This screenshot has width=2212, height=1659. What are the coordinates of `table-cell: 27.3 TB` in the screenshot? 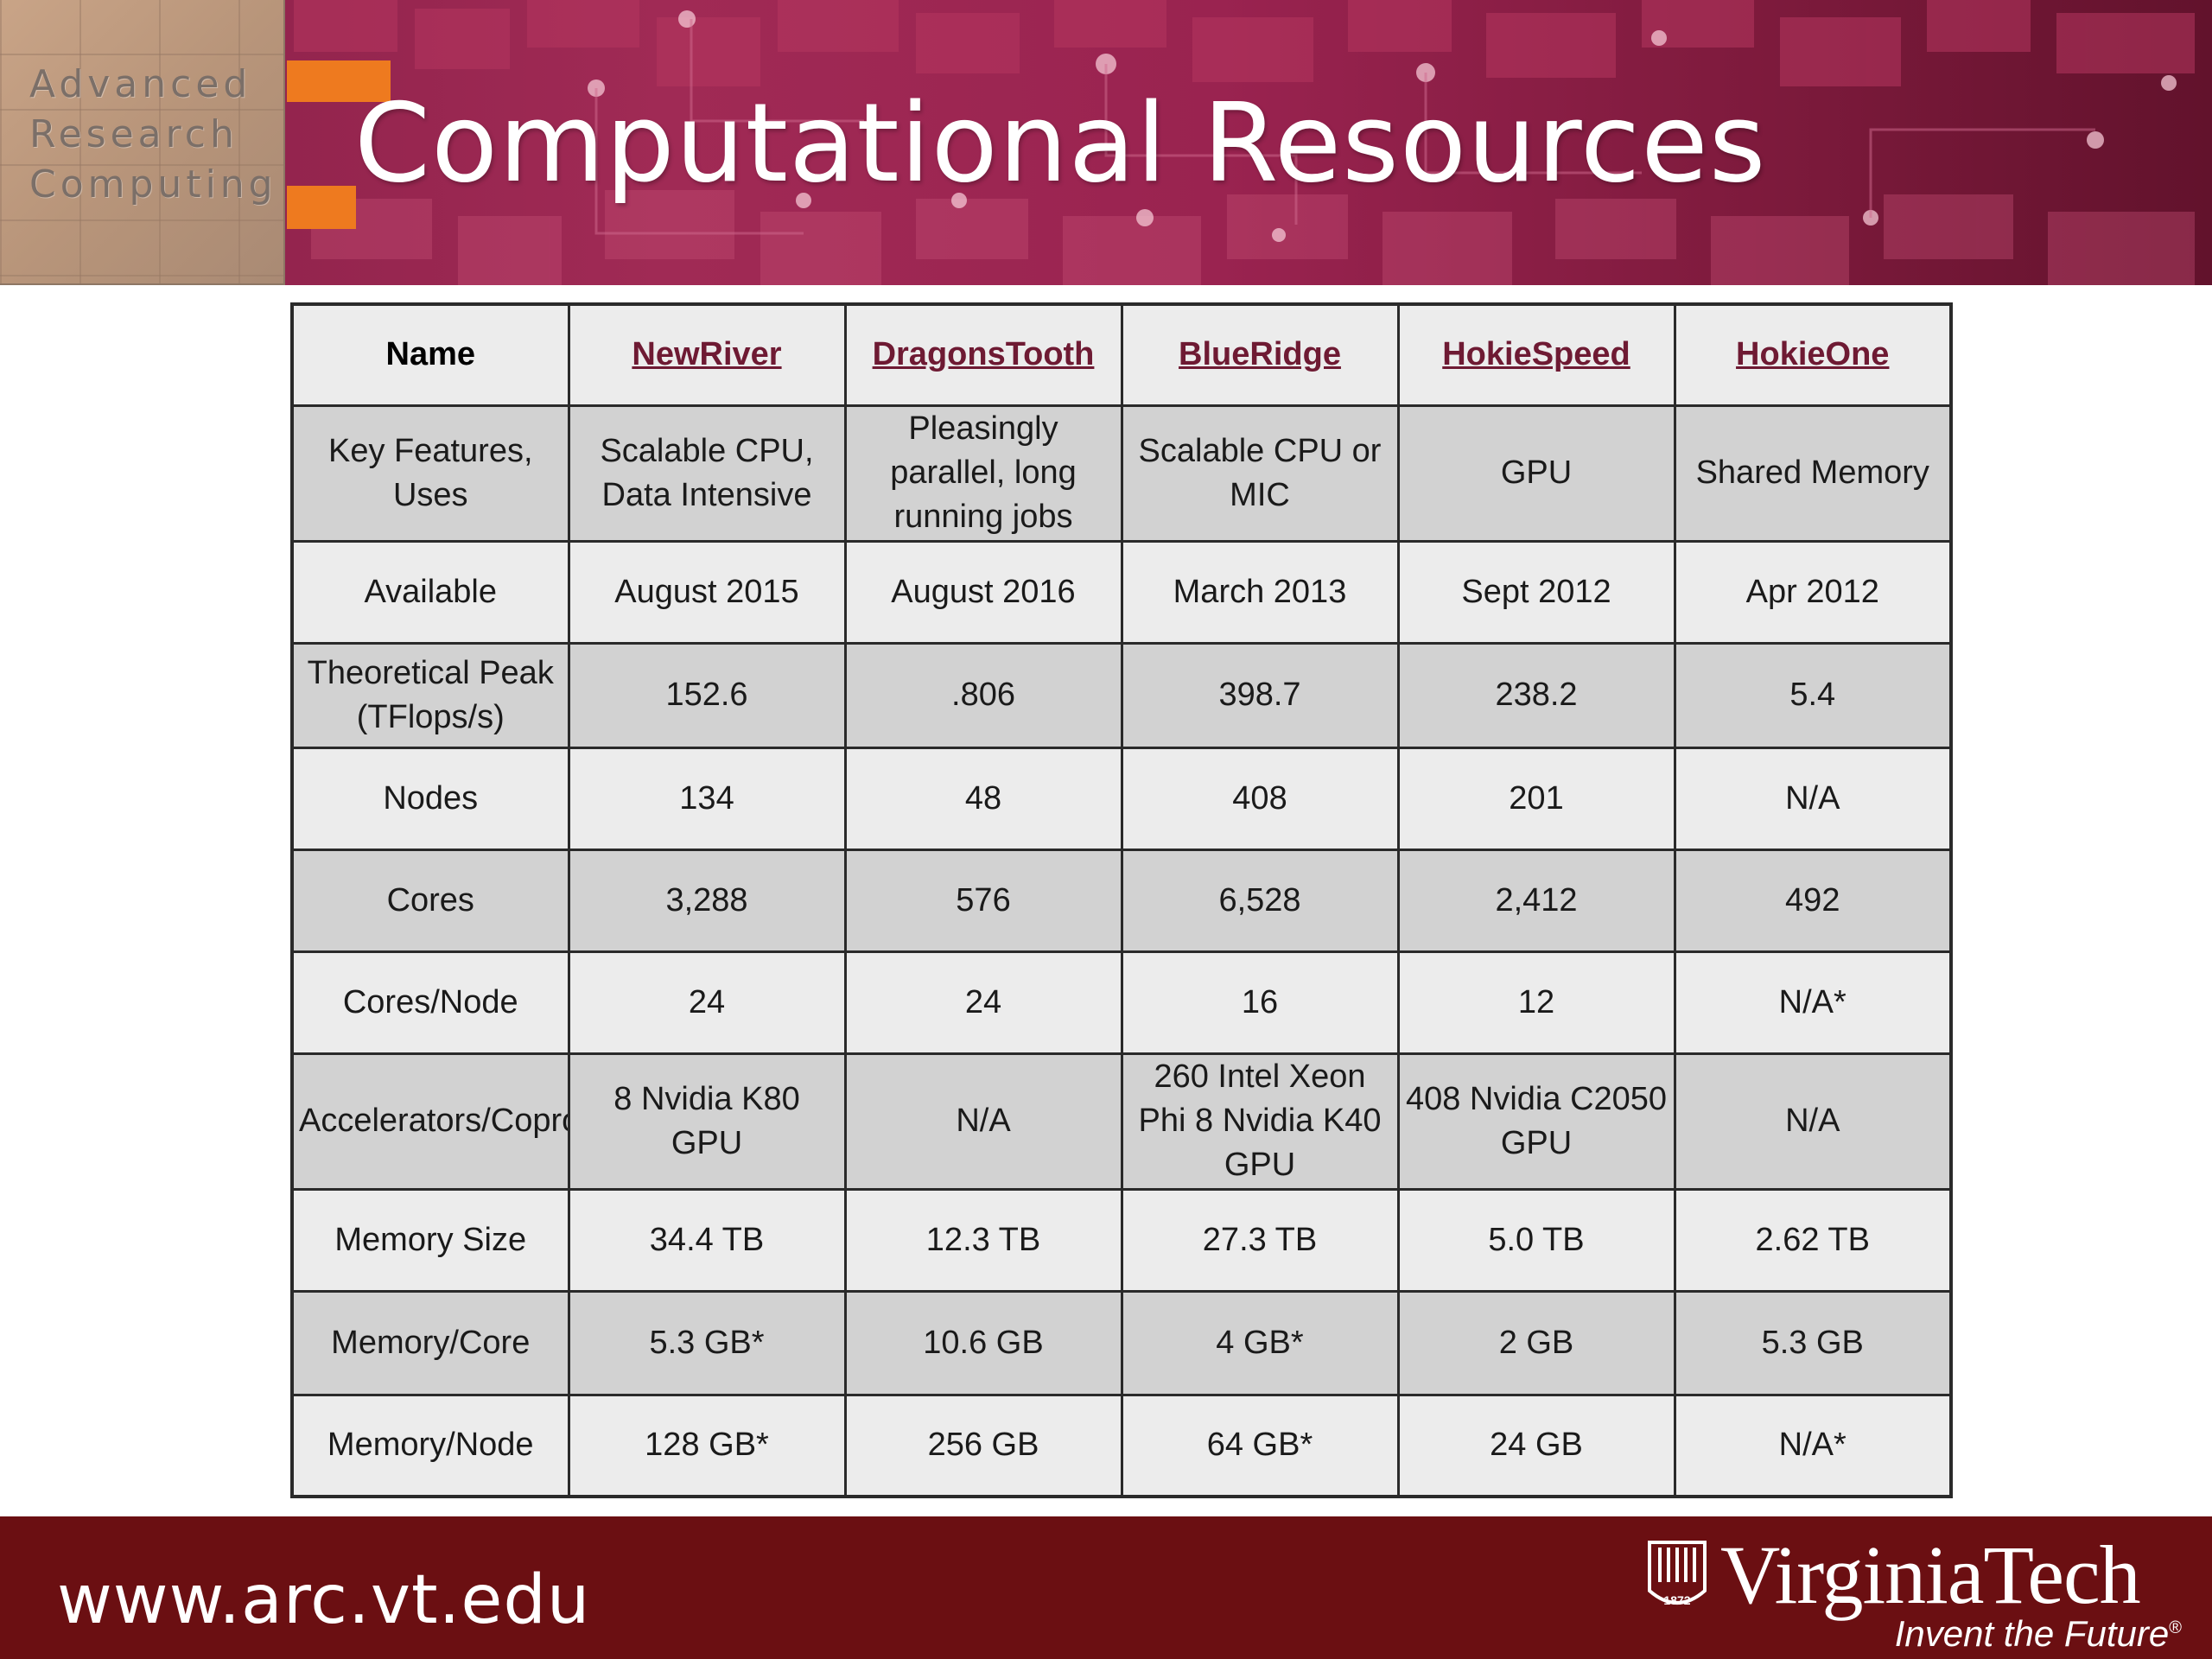 It's located at (1260, 1240).